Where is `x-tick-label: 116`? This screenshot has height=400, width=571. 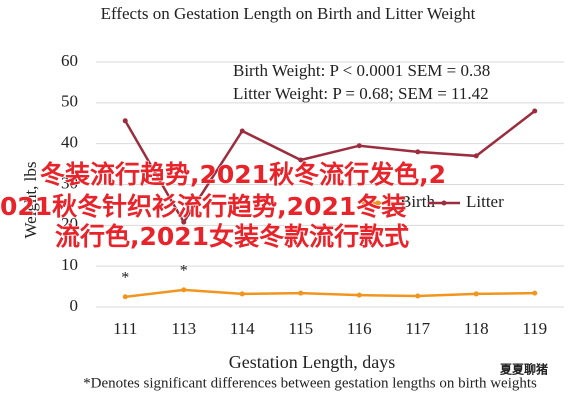
x-tick-label: 116 is located at coordinates (359, 328).